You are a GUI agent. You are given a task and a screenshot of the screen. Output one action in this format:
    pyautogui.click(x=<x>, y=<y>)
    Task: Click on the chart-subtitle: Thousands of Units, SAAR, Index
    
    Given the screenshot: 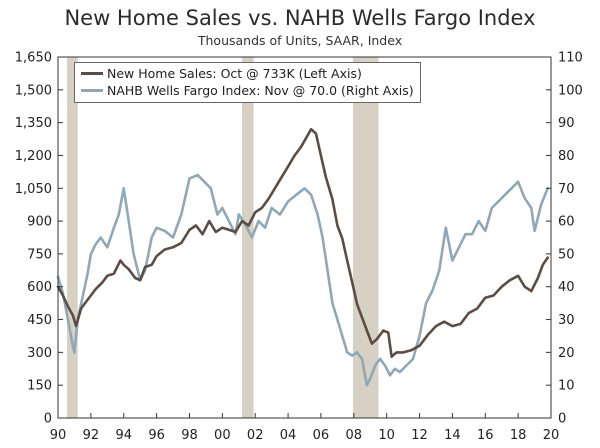 What is the action you would take?
    pyautogui.click(x=300, y=40)
    